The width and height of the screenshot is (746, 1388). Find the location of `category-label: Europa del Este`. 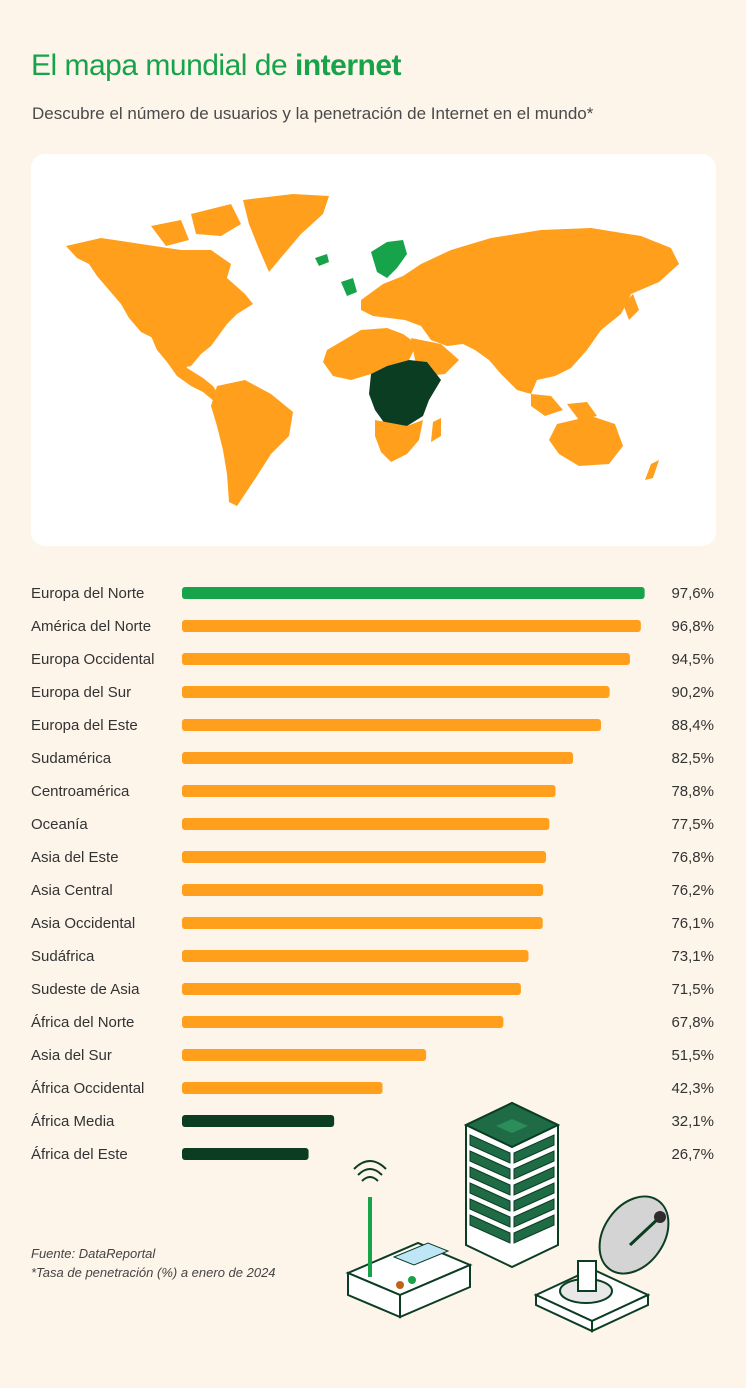

category-label: Europa del Este is located at coordinates (84, 725).